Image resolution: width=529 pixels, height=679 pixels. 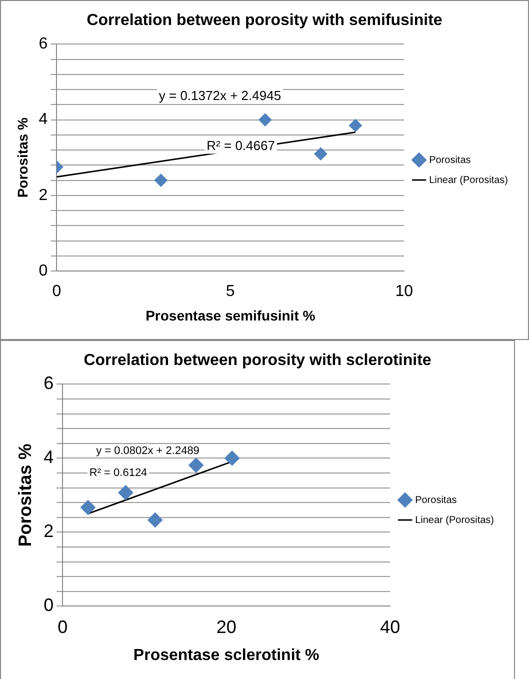 What do you see at coordinates (230, 291) in the screenshot?
I see `x-tick-label: 5` at bounding box center [230, 291].